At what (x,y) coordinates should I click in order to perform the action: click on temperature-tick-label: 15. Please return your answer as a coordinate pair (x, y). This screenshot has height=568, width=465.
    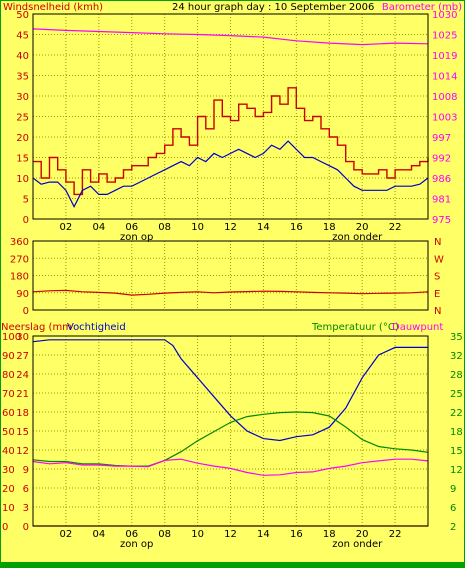
    Looking at the image, I should click on (456, 451).